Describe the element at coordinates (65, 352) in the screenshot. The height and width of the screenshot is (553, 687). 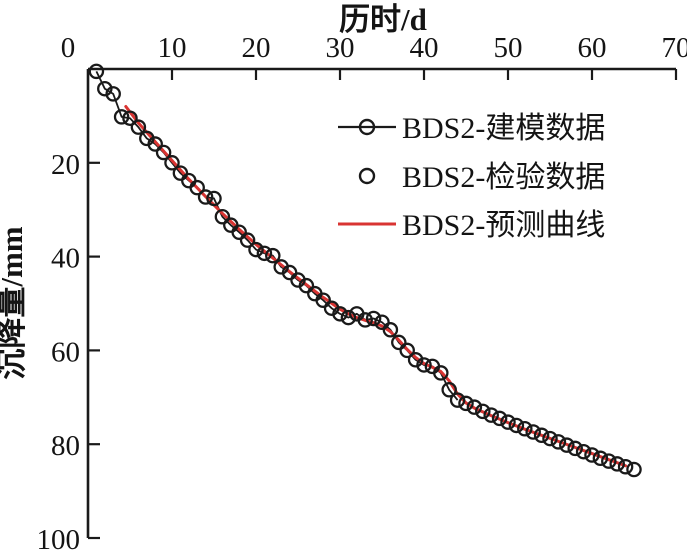
I see `y-tick-label: 60` at that location.